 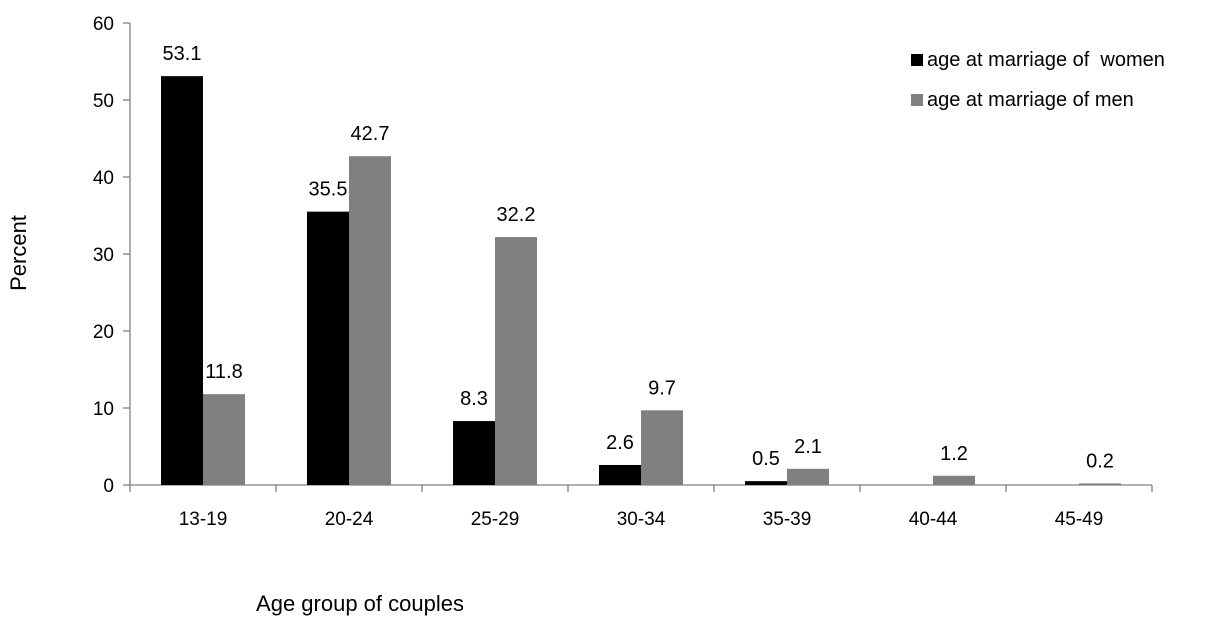 What do you see at coordinates (103, 332) in the screenshot?
I see `y-tick-label: 20` at bounding box center [103, 332].